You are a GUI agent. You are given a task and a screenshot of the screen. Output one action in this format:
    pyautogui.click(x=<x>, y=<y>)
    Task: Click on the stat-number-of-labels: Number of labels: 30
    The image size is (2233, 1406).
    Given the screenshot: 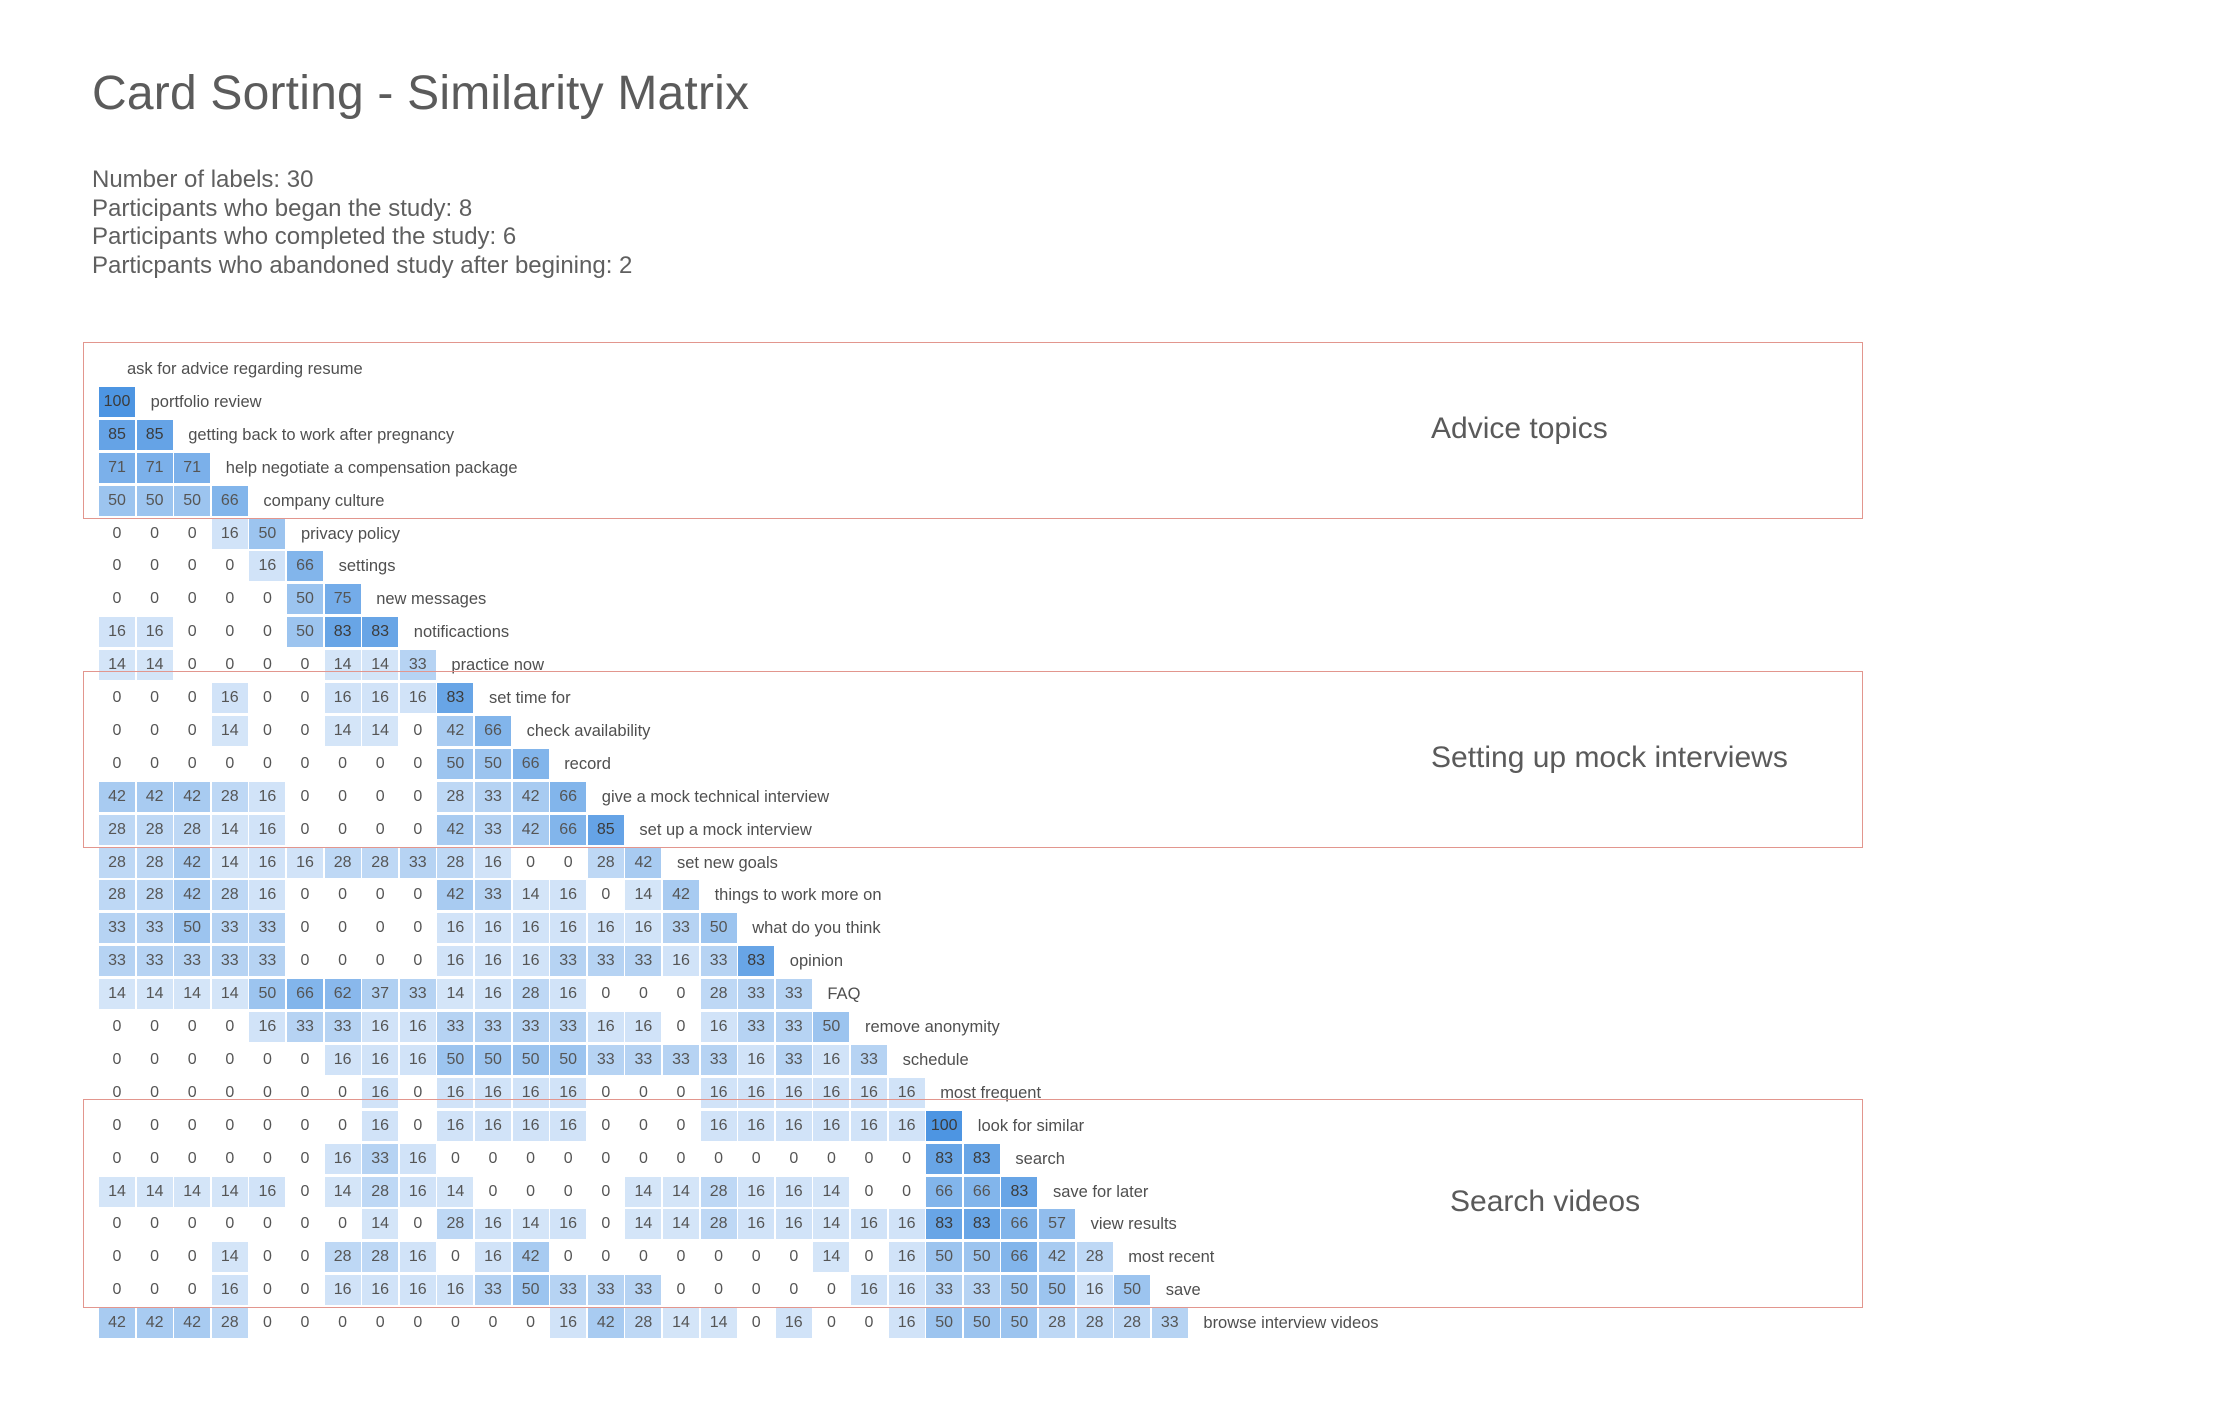 What is the action you would take?
    pyautogui.click(x=203, y=179)
    